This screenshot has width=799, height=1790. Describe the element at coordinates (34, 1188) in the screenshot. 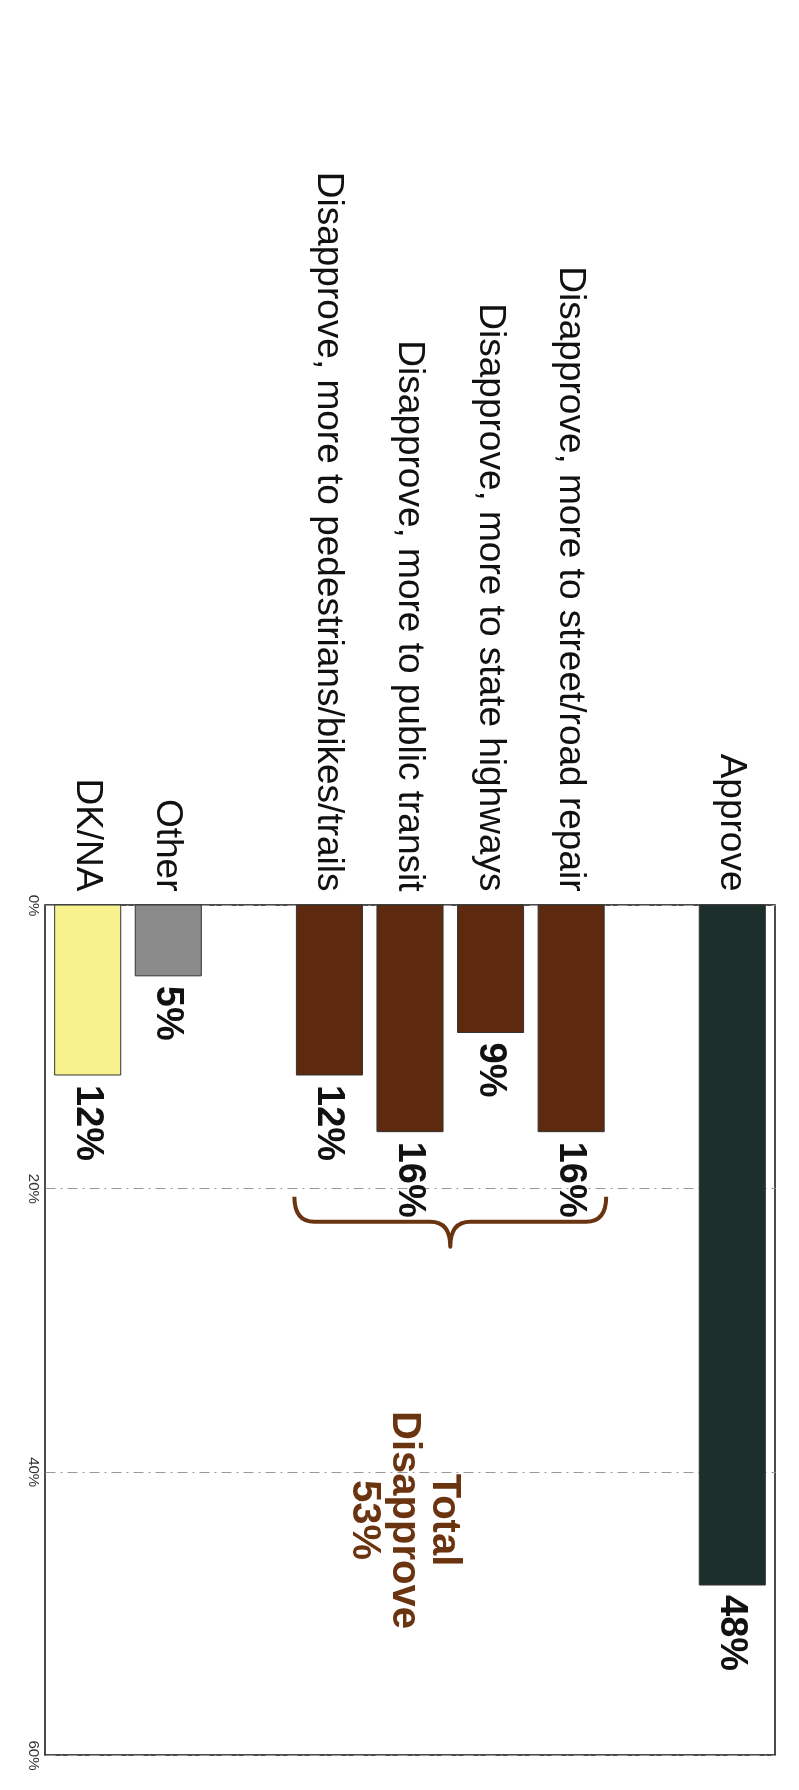

I see `y-tick-label: 20%` at that location.